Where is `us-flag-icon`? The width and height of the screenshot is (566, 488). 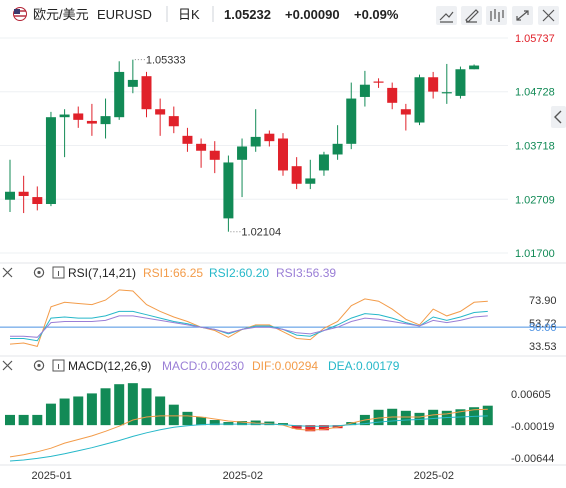
us-flag-icon is located at coordinates (20, 14).